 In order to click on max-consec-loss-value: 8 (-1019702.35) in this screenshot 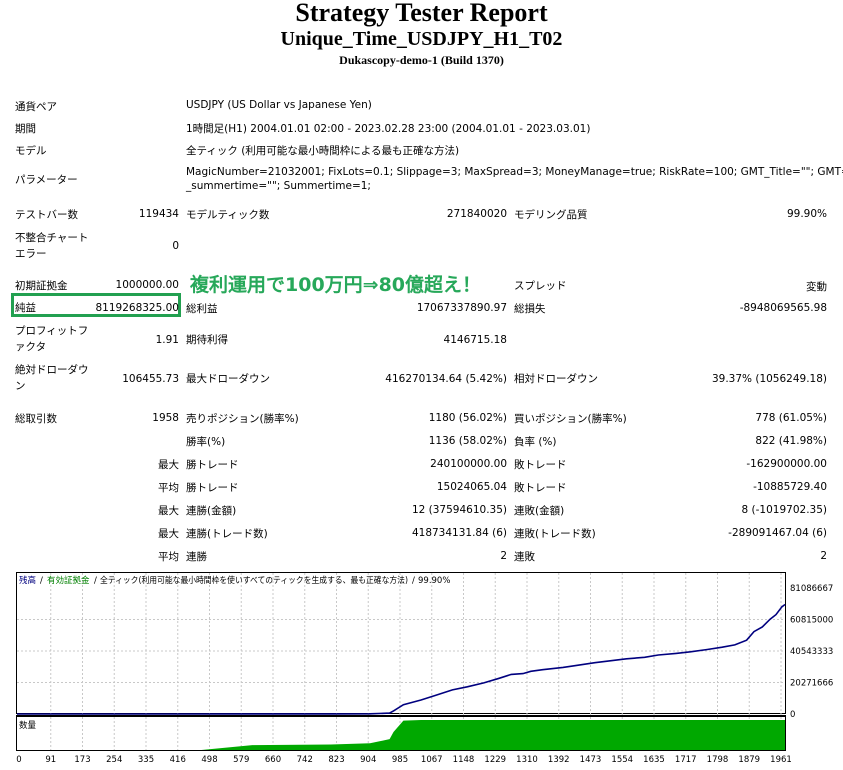, I will do `click(784, 510)`.